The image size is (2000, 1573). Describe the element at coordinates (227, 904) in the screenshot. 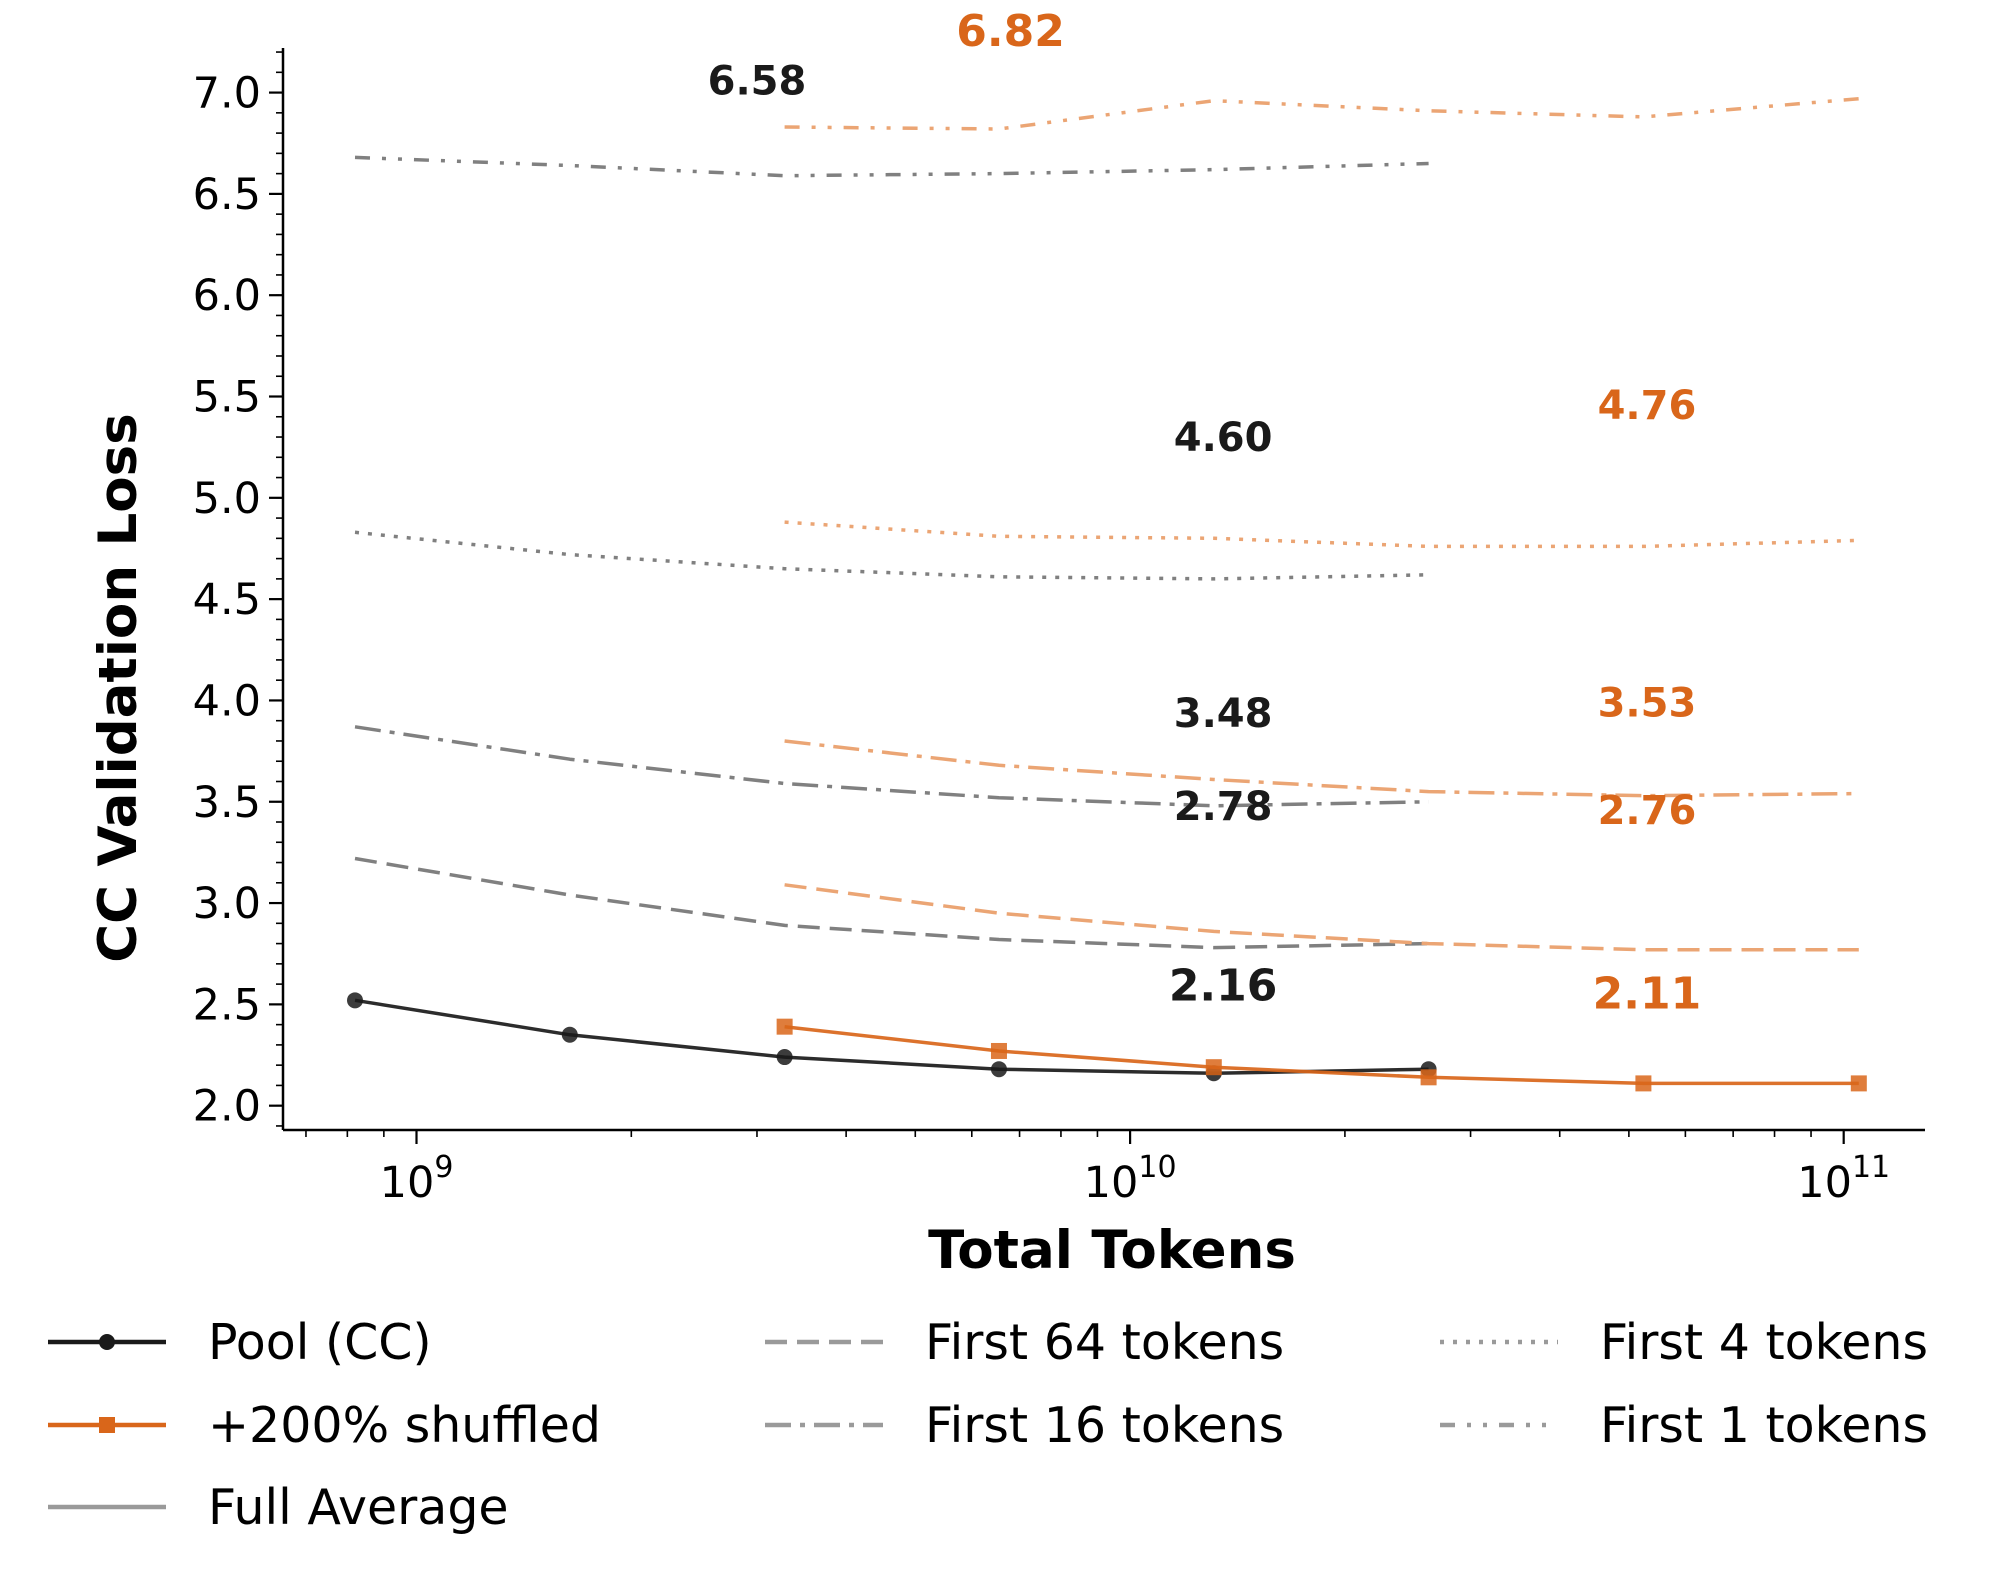

I see `y-tick-label: 3.0` at that location.